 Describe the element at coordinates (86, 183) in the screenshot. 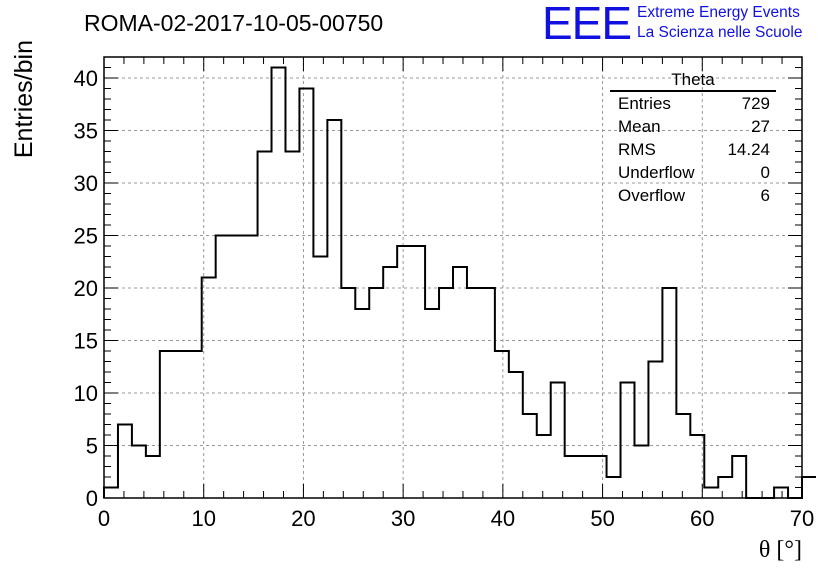

I see `y-tick-label: 30` at that location.